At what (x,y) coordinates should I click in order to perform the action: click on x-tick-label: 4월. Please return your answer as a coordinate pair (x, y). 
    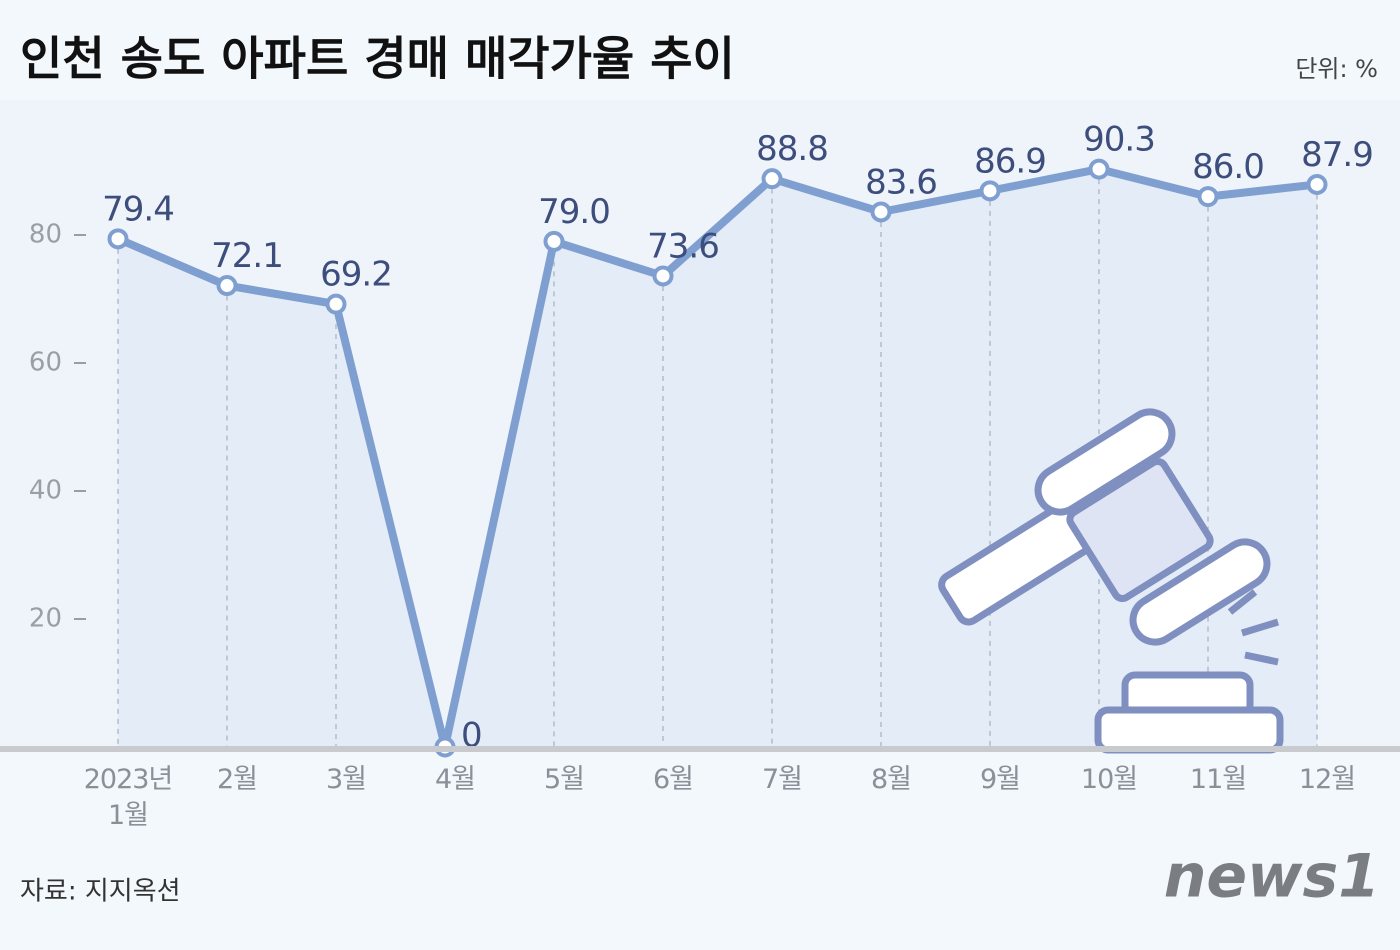
    Looking at the image, I should click on (455, 779).